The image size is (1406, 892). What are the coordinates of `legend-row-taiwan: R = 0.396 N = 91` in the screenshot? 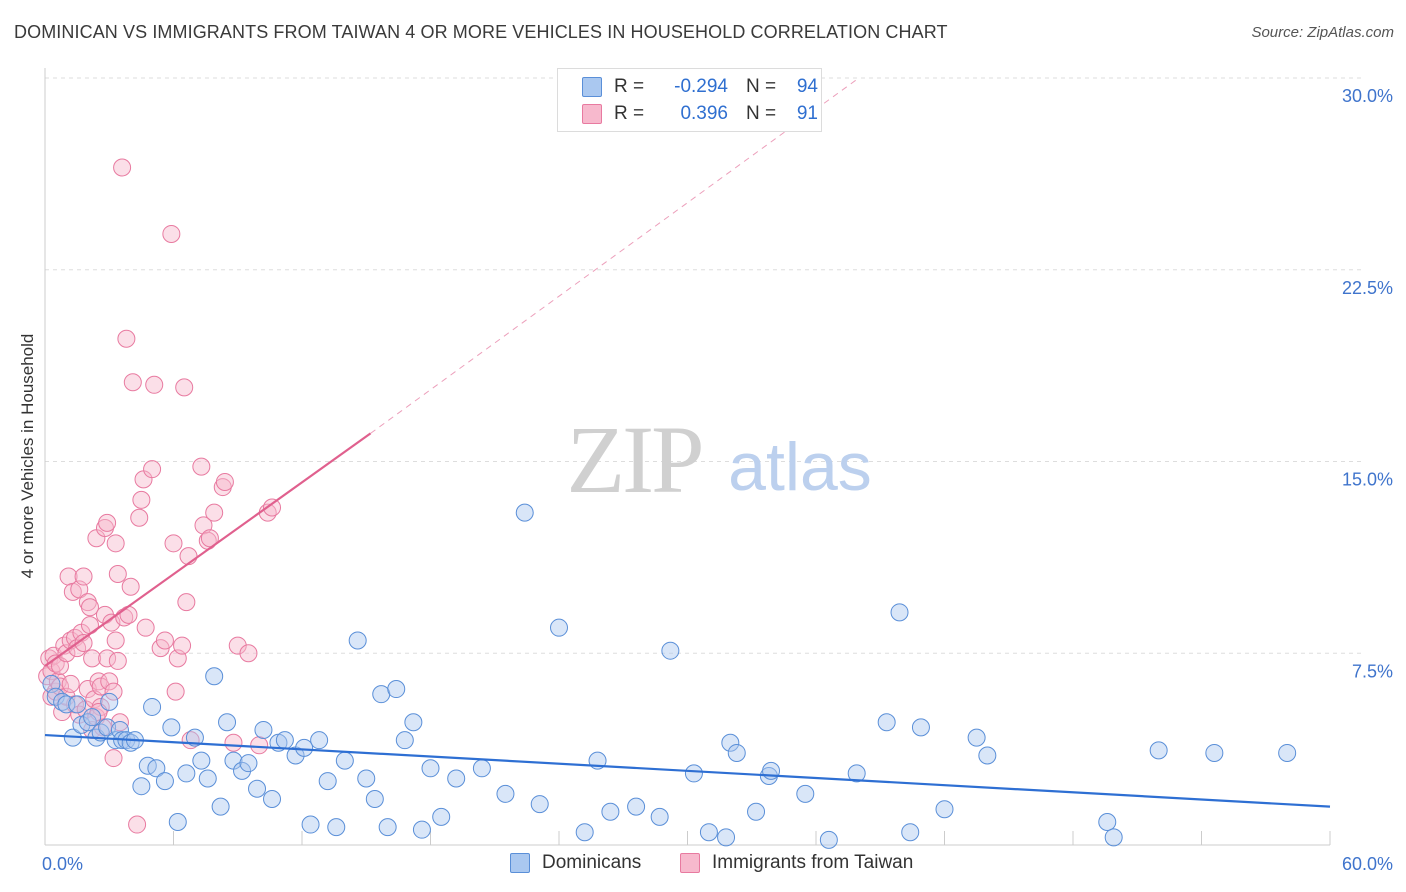 It's located at (700, 114).